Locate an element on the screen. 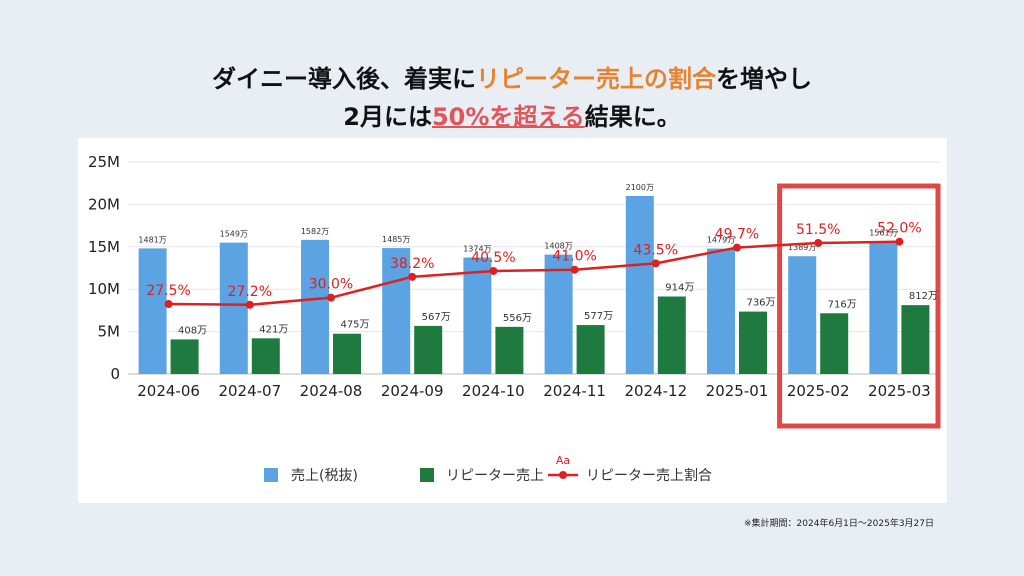 The height and width of the screenshot is (576, 1024). repeat-sales-data-label: 716万 is located at coordinates (842, 304).